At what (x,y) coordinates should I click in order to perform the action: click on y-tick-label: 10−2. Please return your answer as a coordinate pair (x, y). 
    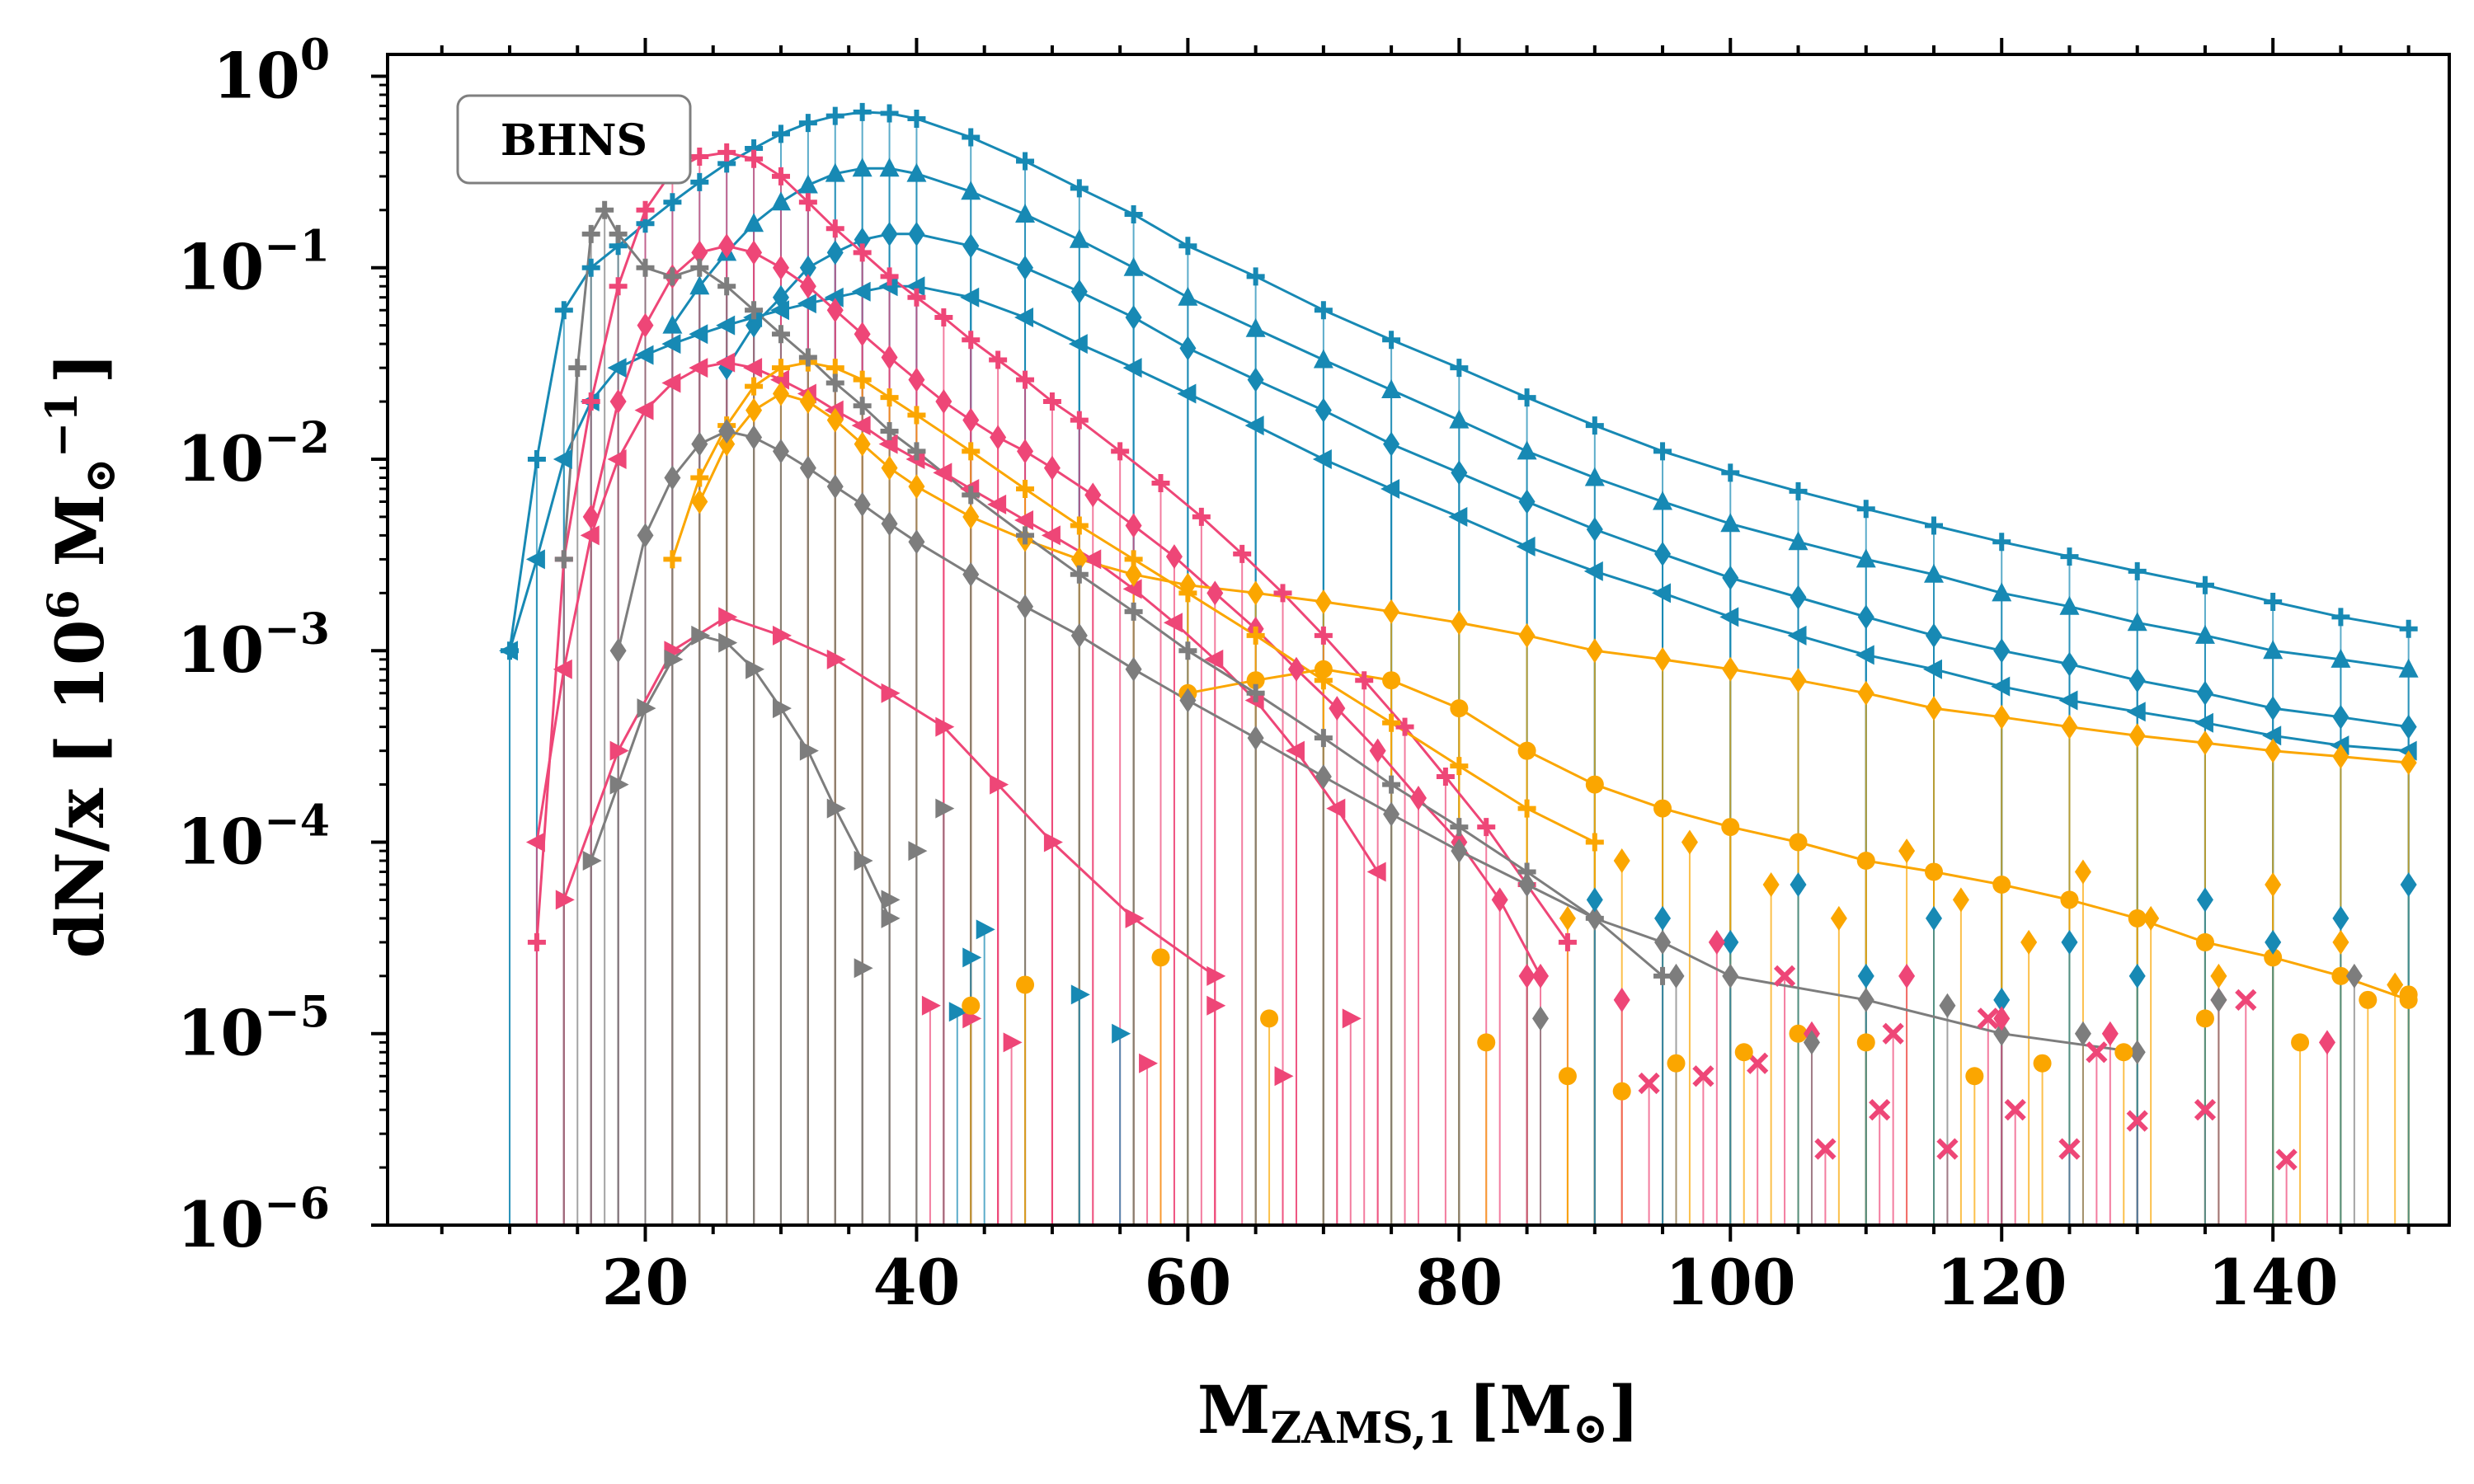
    Looking at the image, I should click on (253, 454).